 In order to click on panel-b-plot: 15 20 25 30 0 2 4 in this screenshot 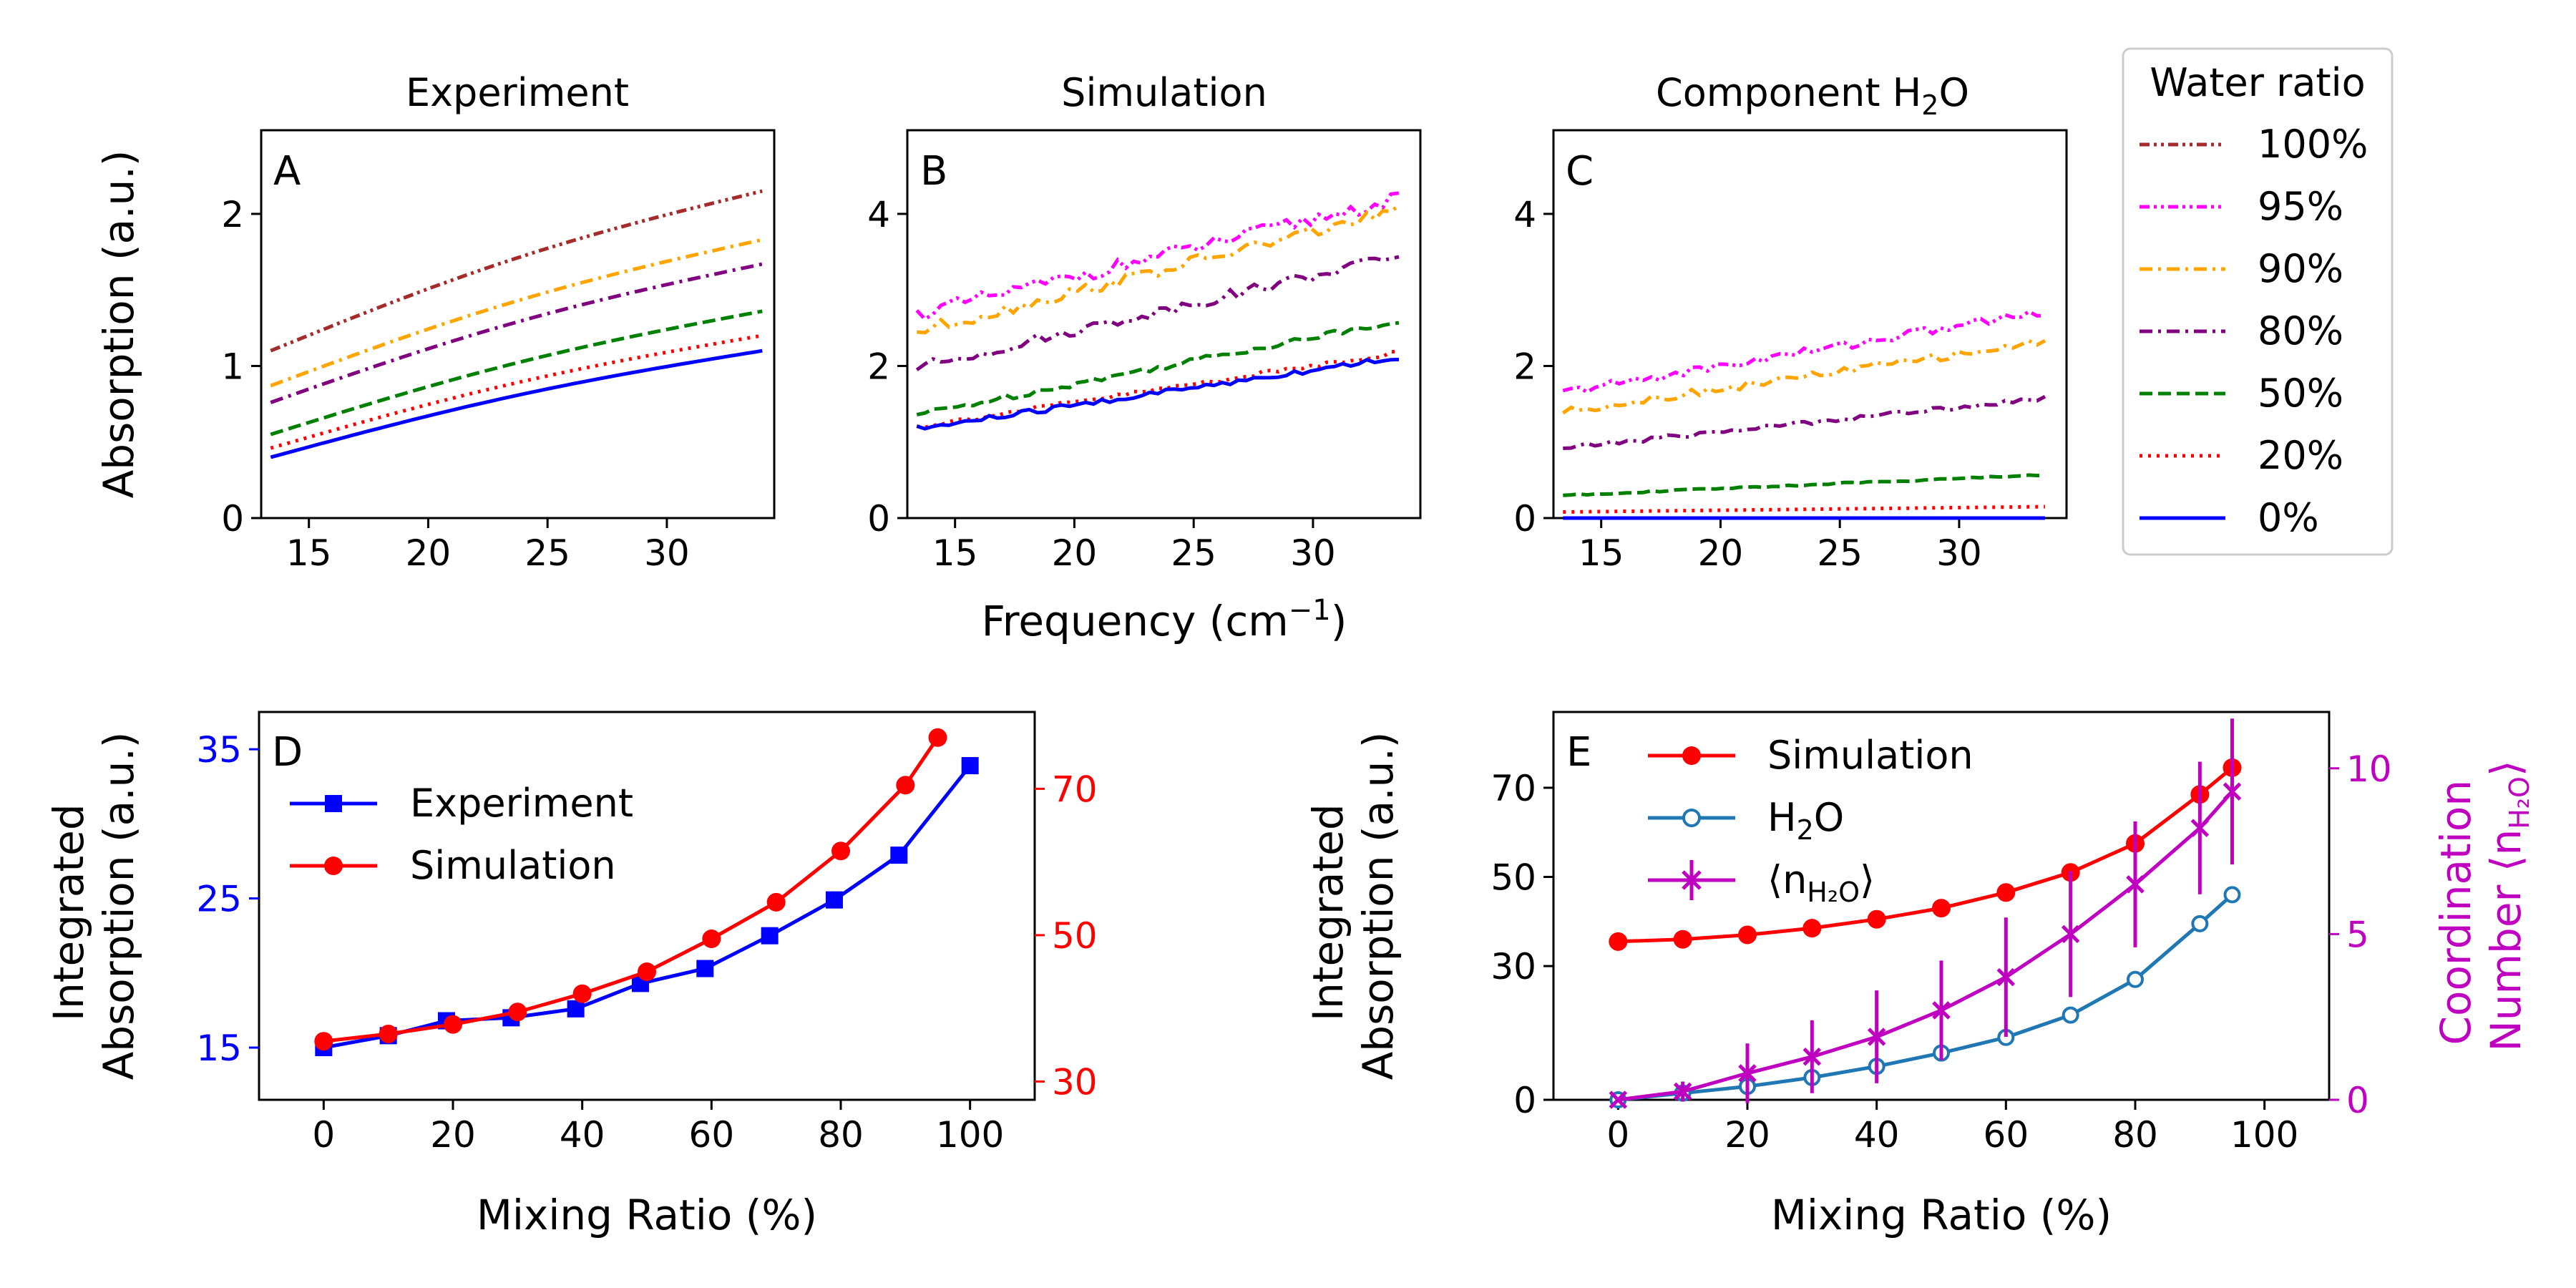, I will do `click(1133, 382)`.